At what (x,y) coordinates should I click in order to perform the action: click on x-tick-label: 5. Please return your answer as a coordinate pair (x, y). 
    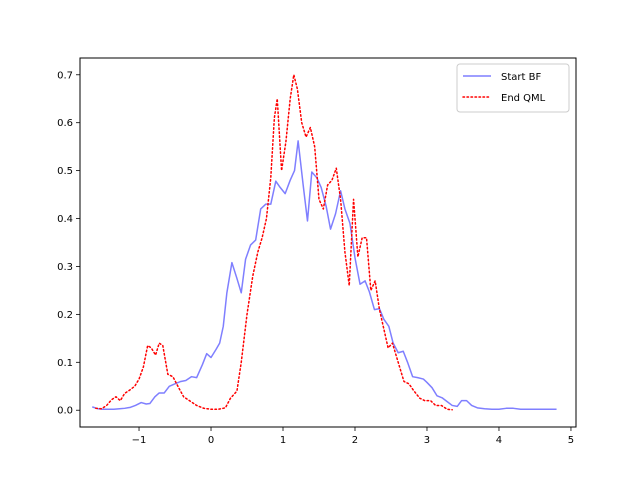
    Looking at the image, I should click on (571, 440).